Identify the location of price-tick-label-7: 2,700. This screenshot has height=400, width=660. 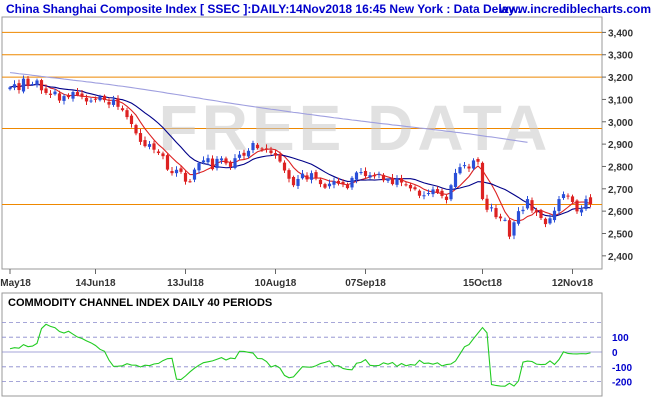
(620, 190).